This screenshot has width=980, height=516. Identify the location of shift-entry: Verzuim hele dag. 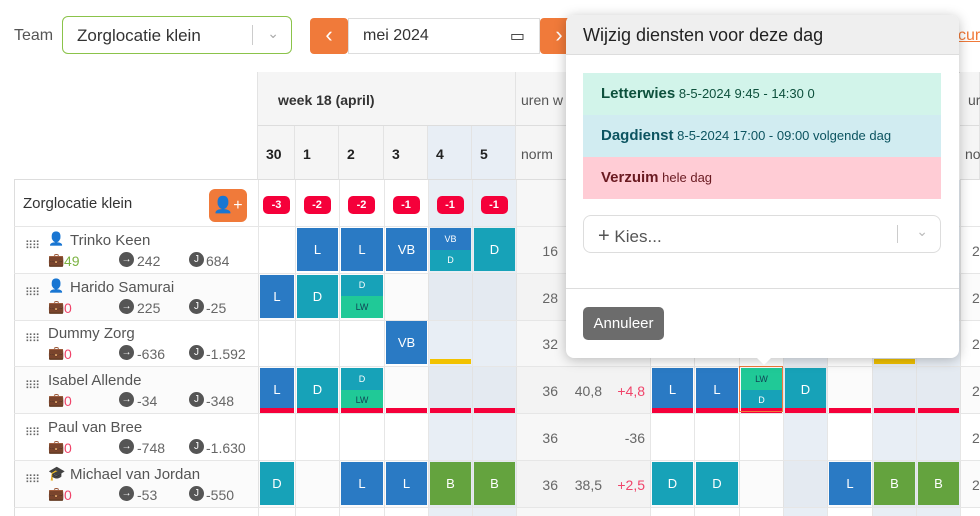
(762, 178).